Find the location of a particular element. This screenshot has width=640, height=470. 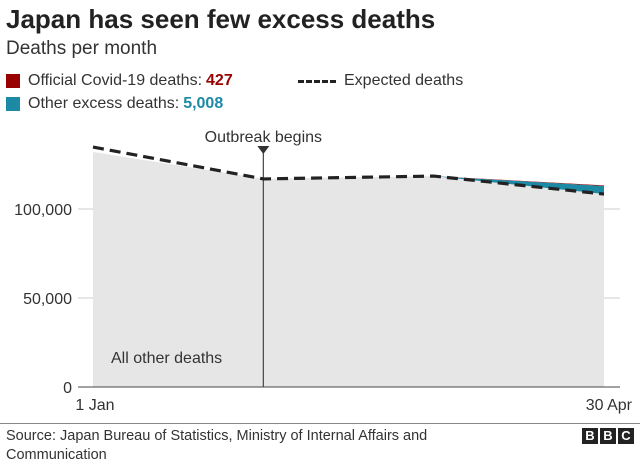

chart-title: Japan has seen few excess deaths is located at coordinates (221, 19).